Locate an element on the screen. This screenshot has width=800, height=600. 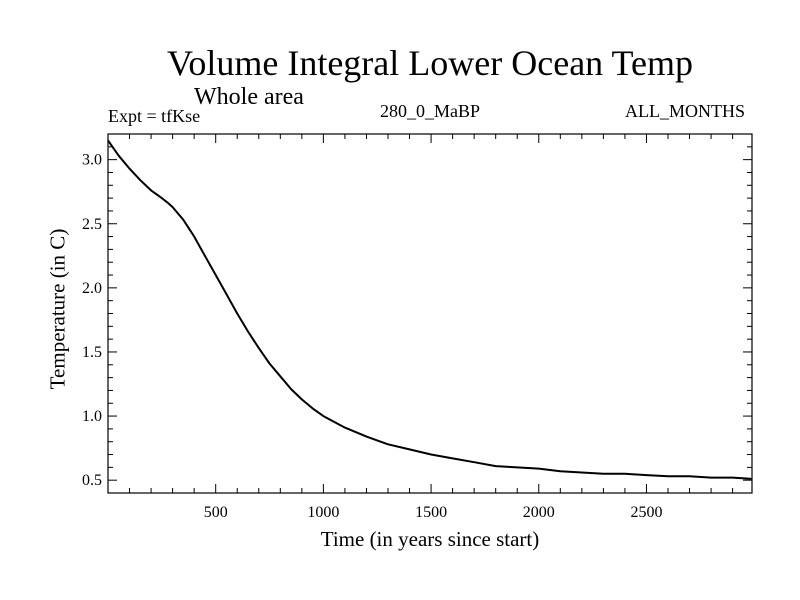
y-tick-label: 3.0 is located at coordinates (92, 160).